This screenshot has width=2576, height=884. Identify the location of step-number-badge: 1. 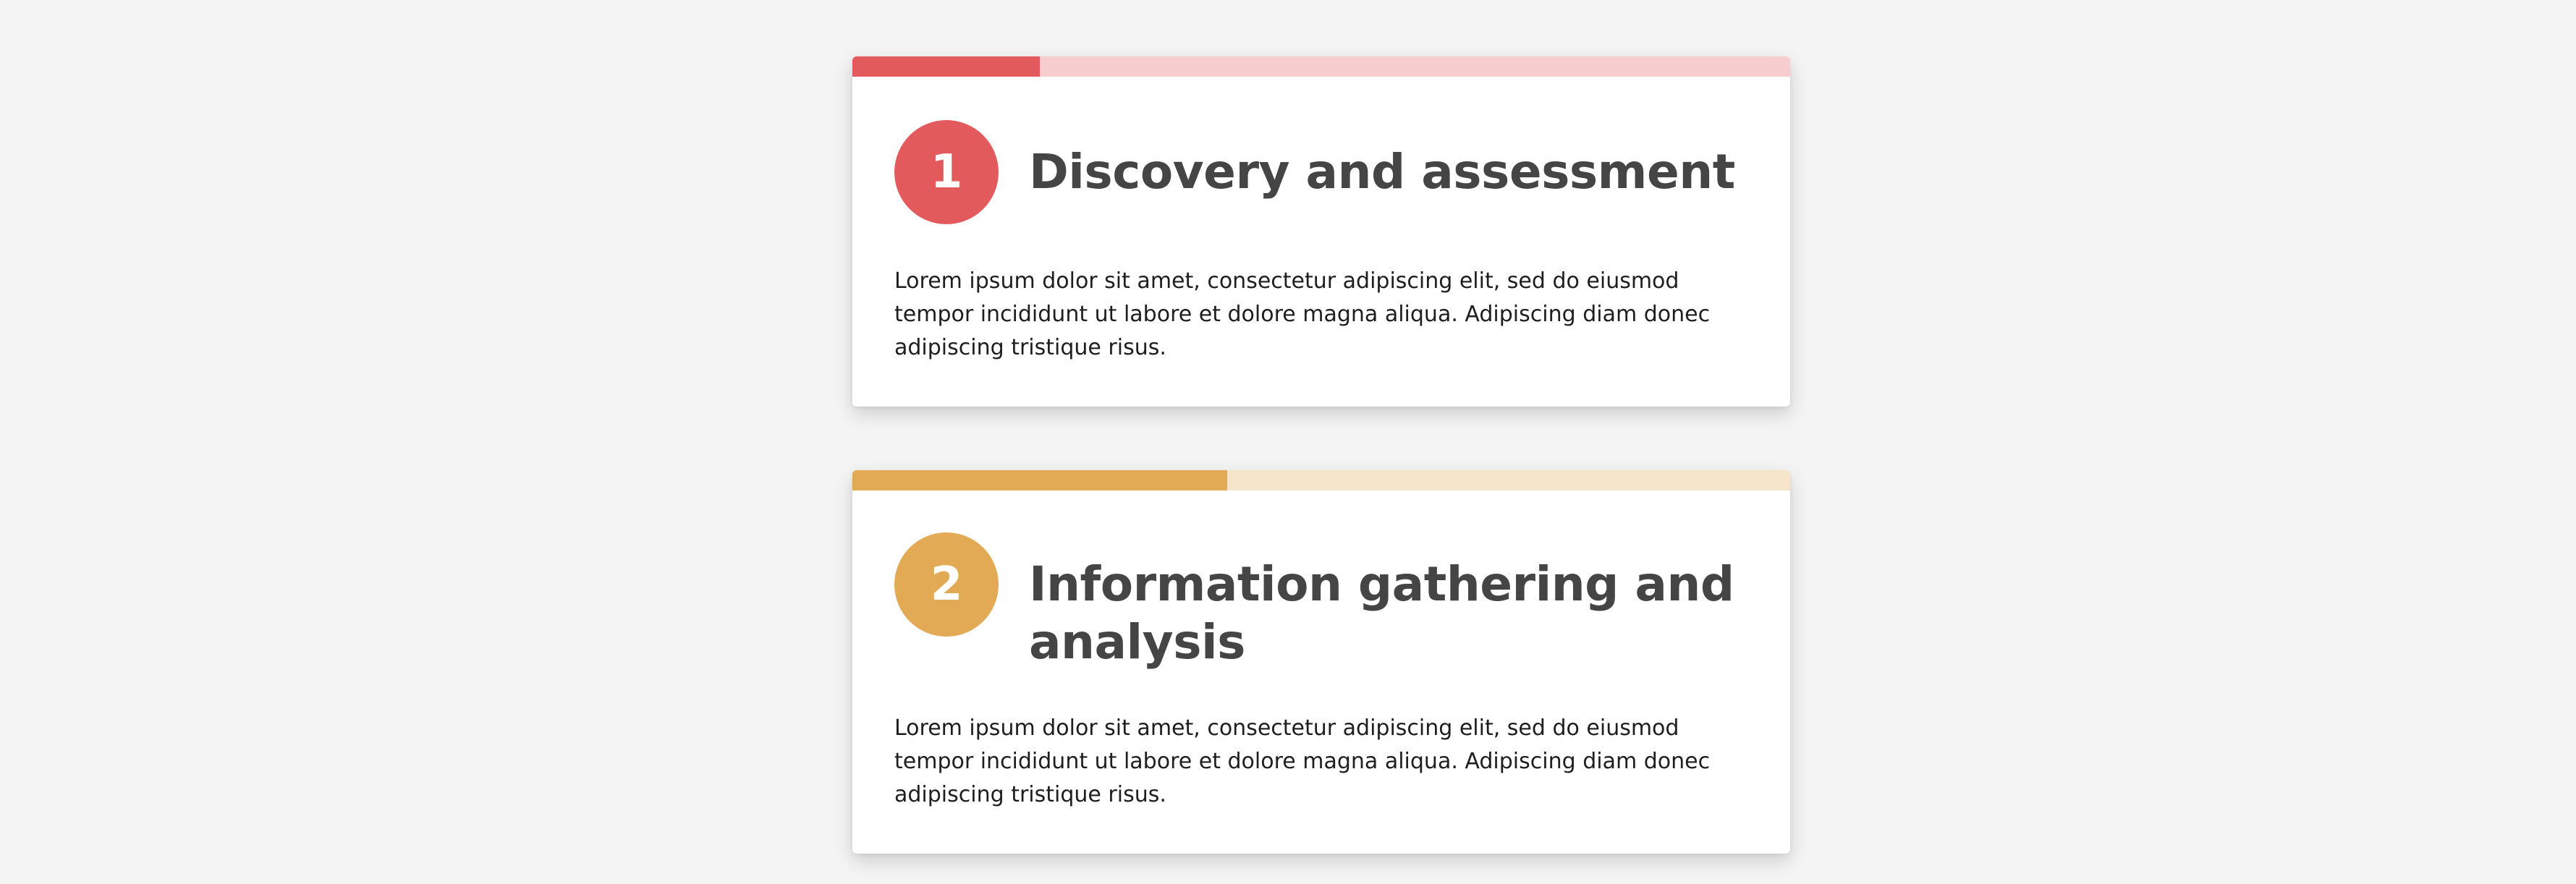
(946, 172).